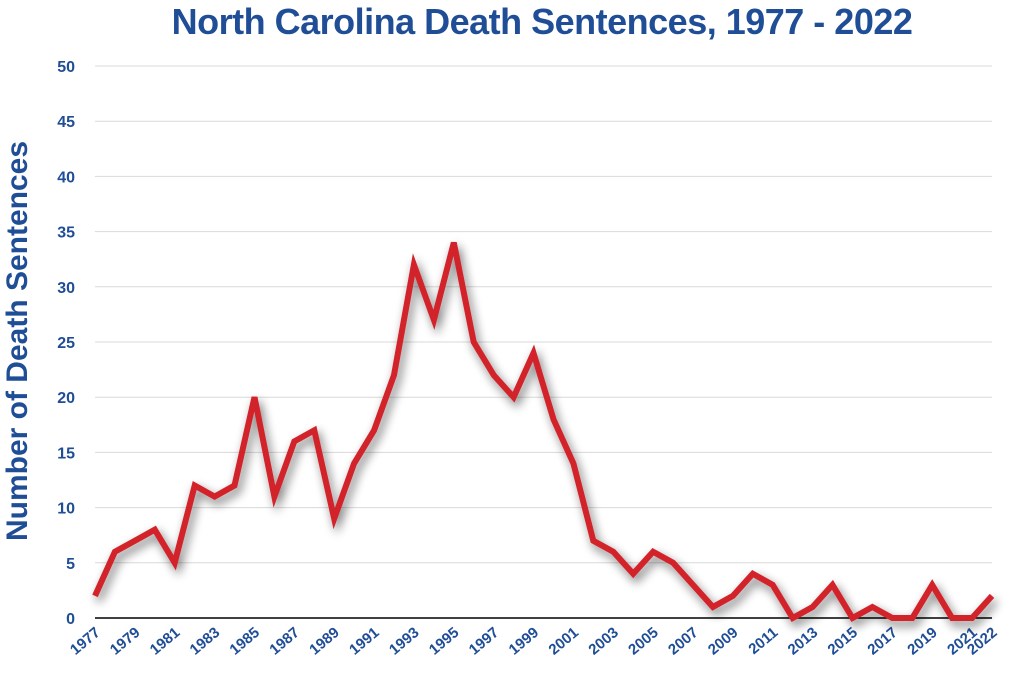 This screenshot has height=678, width=1024. What do you see at coordinates (603, 641) in the screenshot?
I see `x-tick-label: 2003` at bounding box center [603, 641].